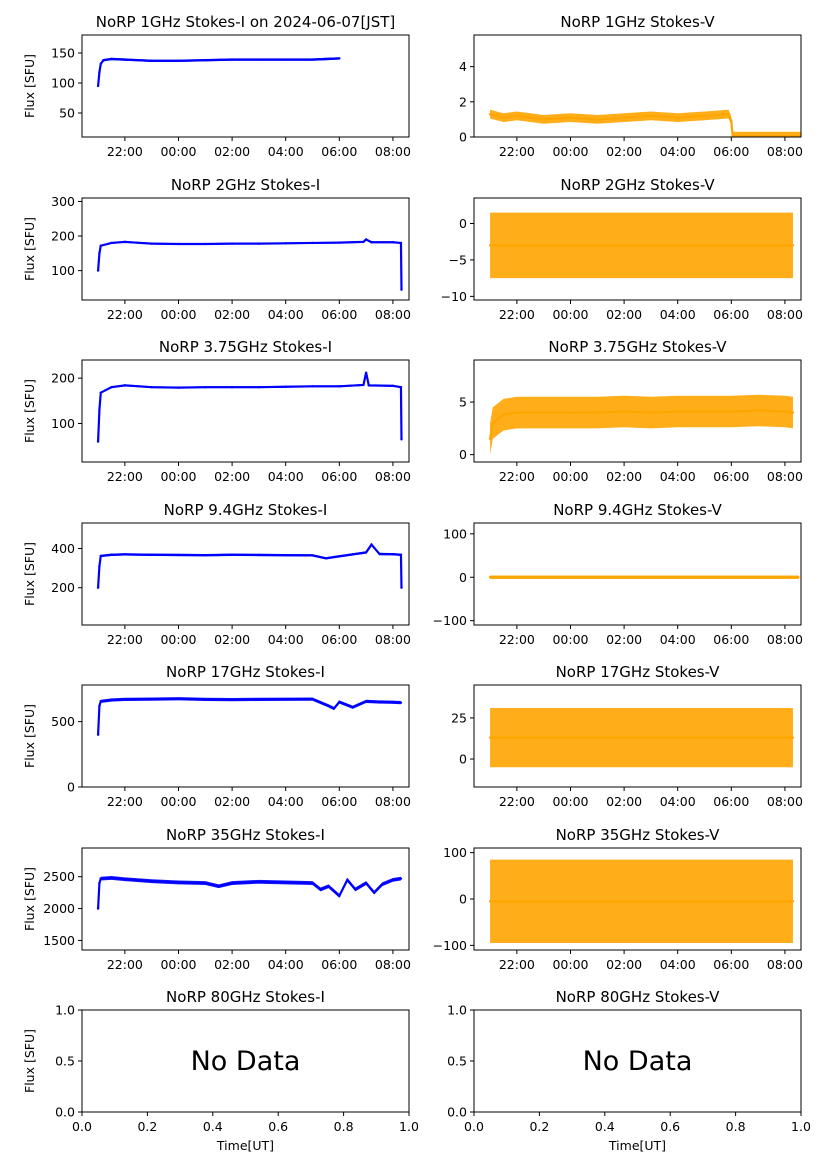 The image size is (827, 1169). I want to click on y-tick-label: 2000, so click(59, 908).